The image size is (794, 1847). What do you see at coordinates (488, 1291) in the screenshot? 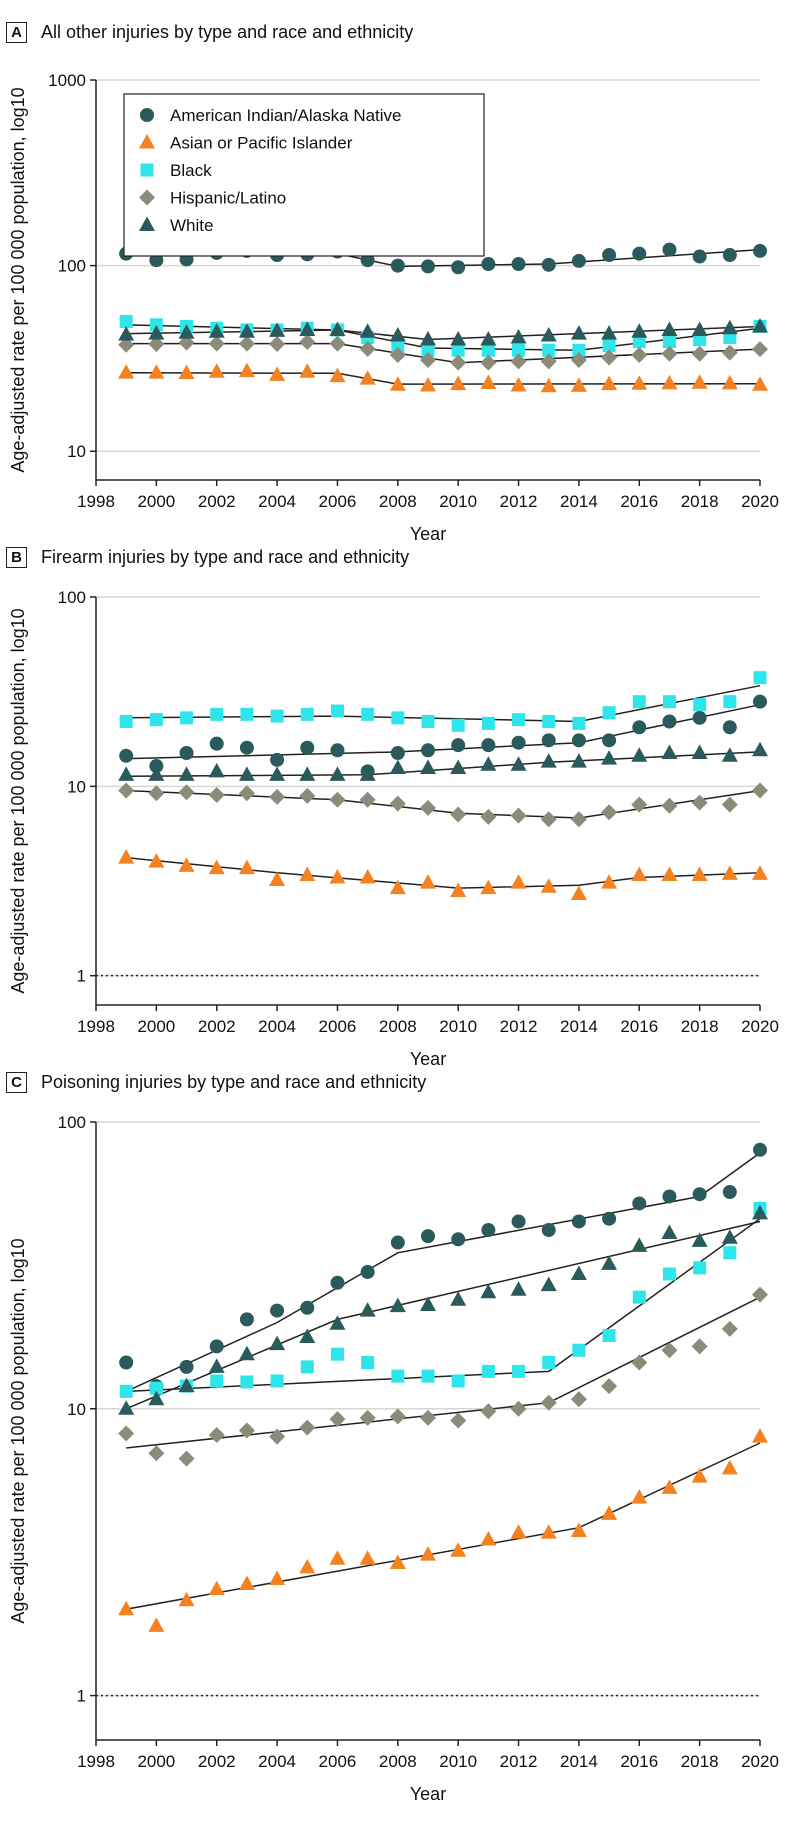
I see `panel-c-point-white-2011` at bounding box center [488, 1291].